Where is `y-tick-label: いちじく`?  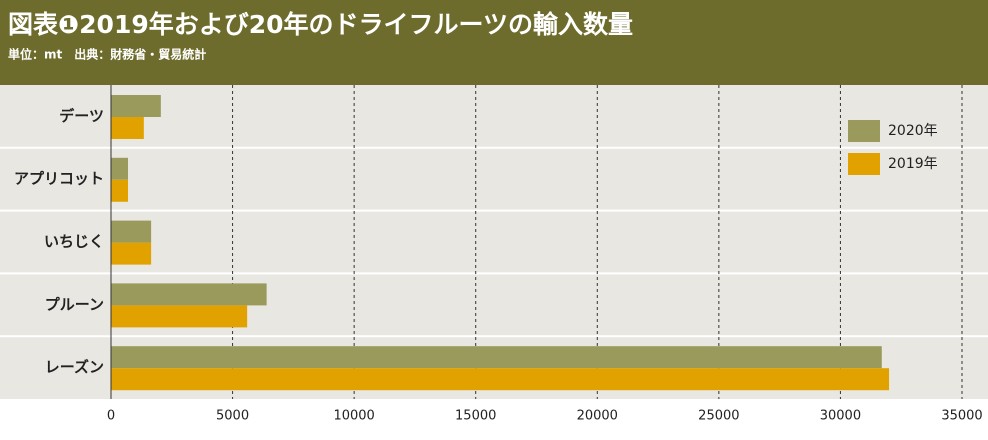
y-tick-label: いちじく is located at coordinates (74, 242).